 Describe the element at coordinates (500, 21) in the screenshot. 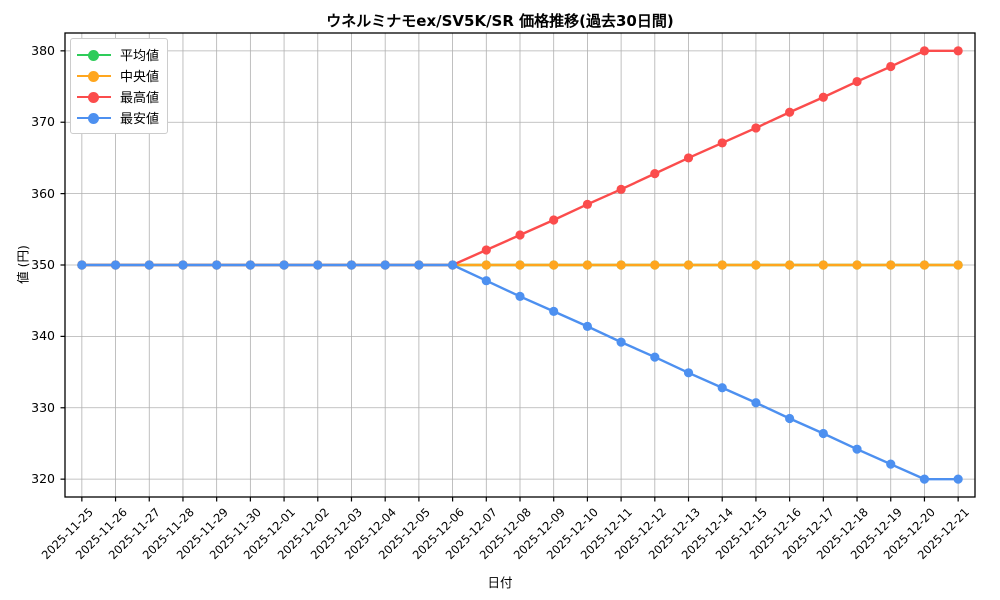

I see `chart-title: ウネルミナモex/SV5K/SR 価格推移(過去30日間)` at that location.